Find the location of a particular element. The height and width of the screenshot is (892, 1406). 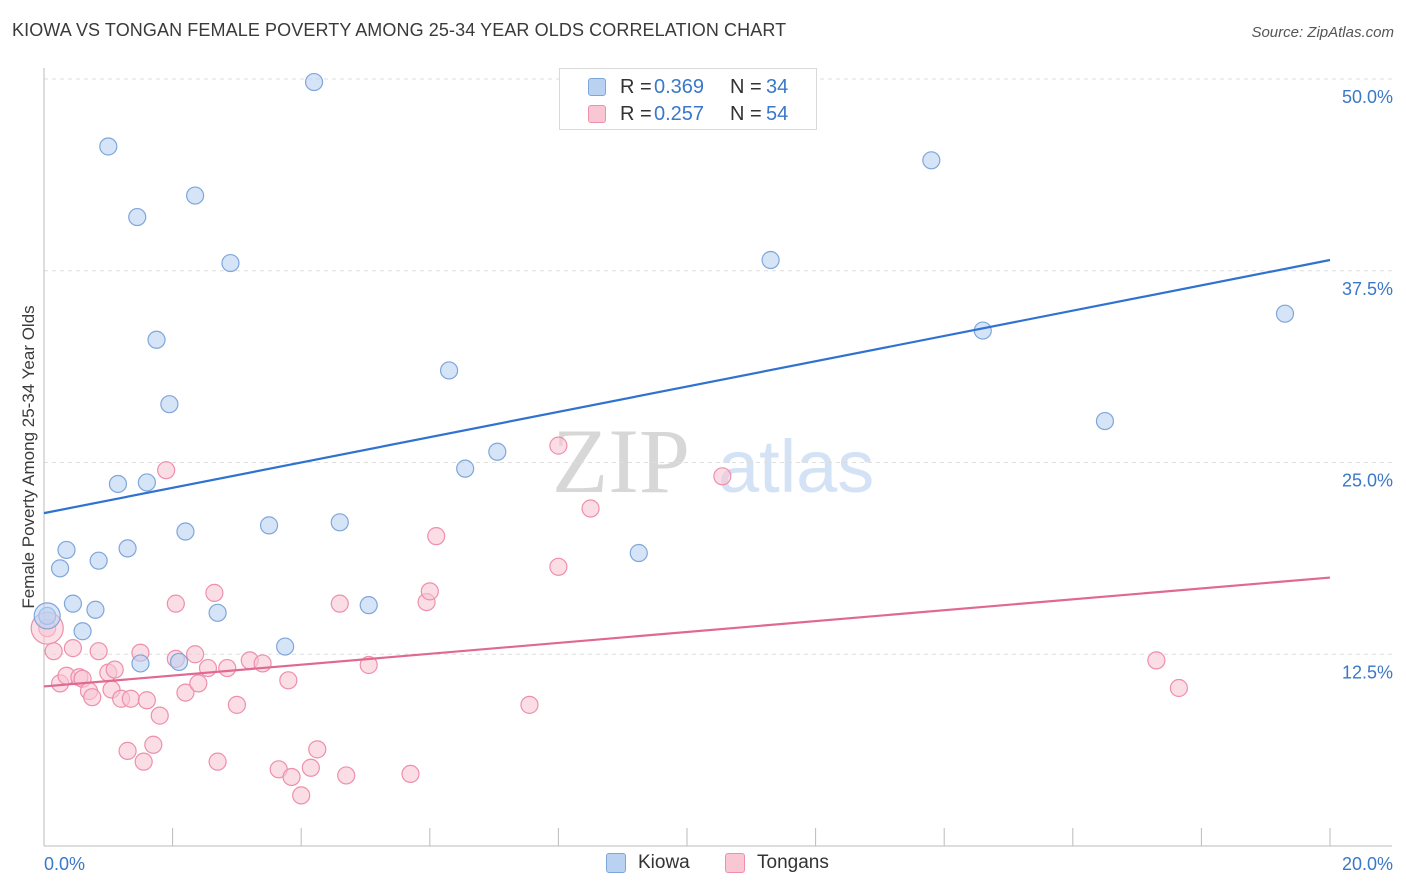

y-axis-label: Female Poverty Among 25-34 Year Olds is located at coordinates (28, 456).